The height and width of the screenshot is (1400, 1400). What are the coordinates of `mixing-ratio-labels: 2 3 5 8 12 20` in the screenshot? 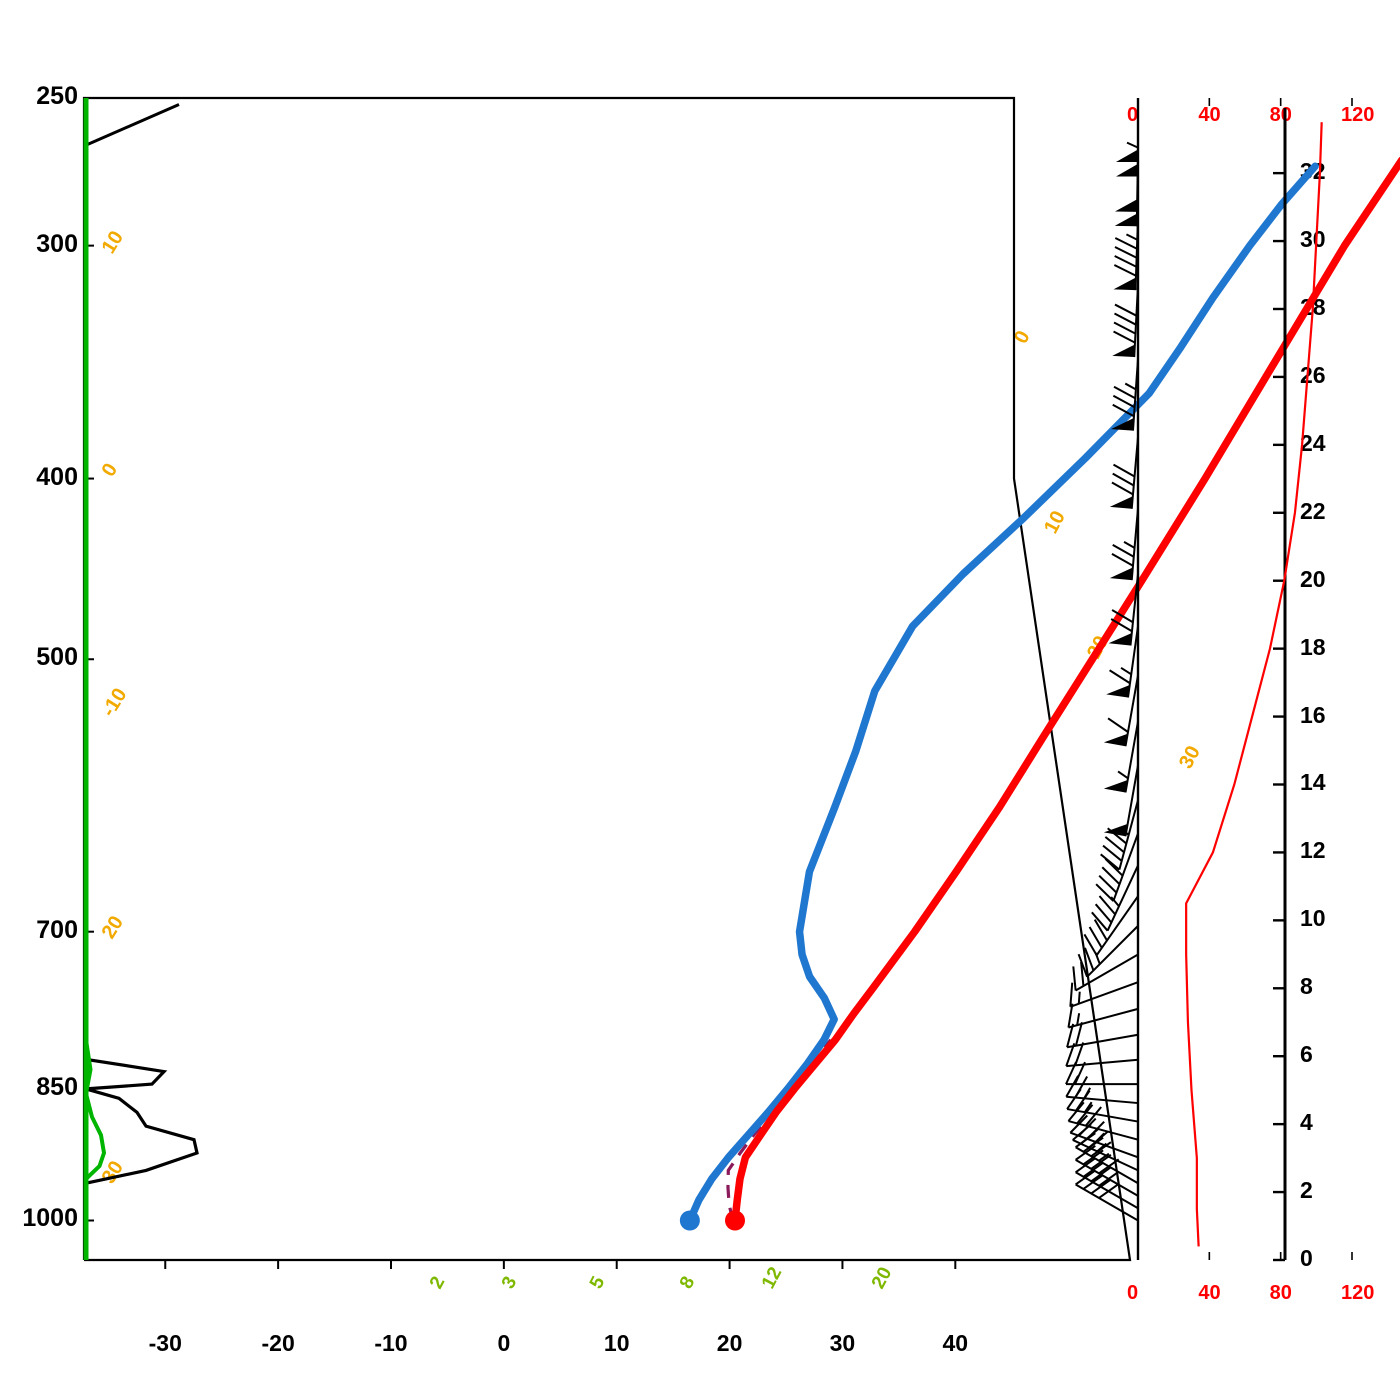 It's located at (661, 1278).